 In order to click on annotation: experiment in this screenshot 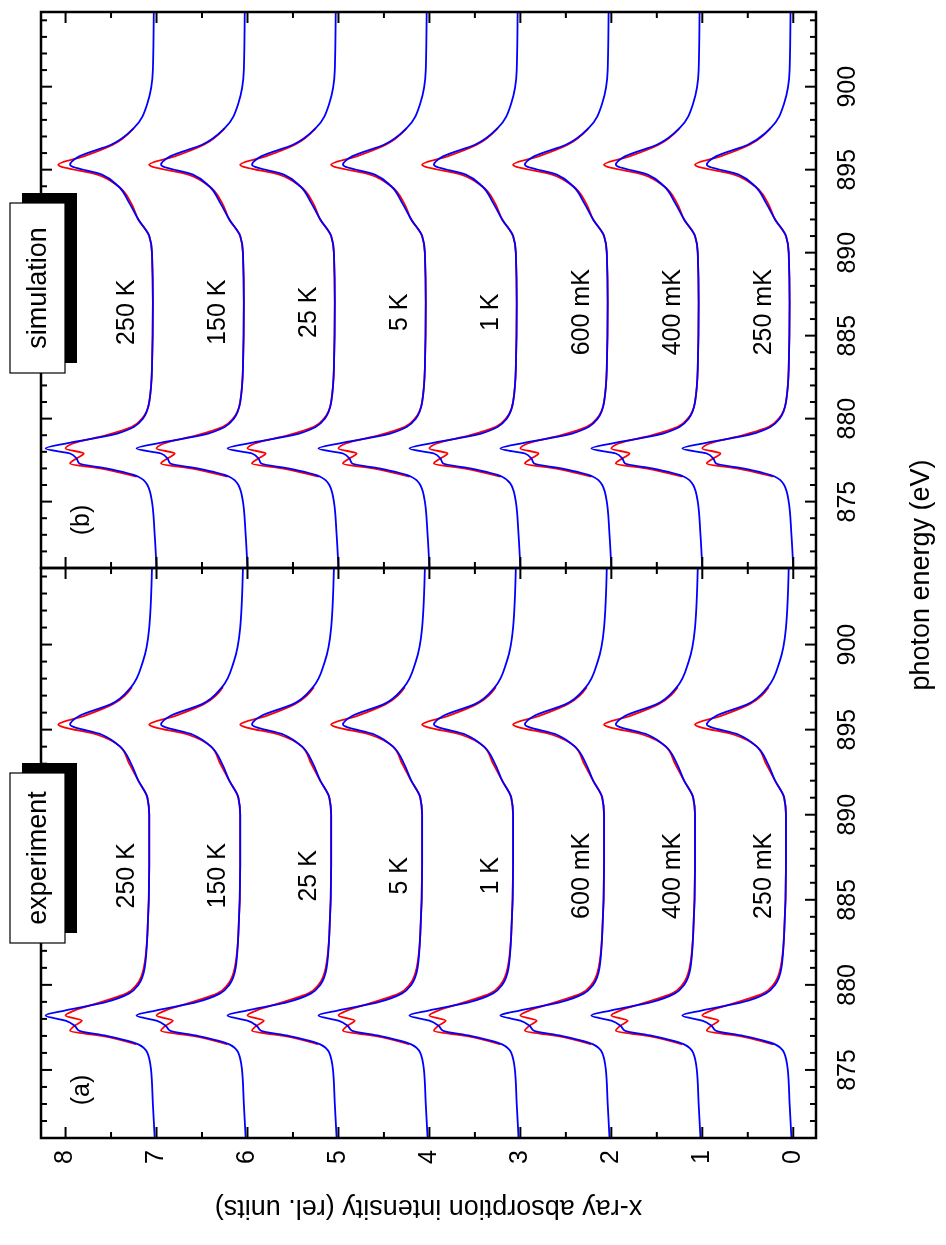, I will do `click(36, 857)`.